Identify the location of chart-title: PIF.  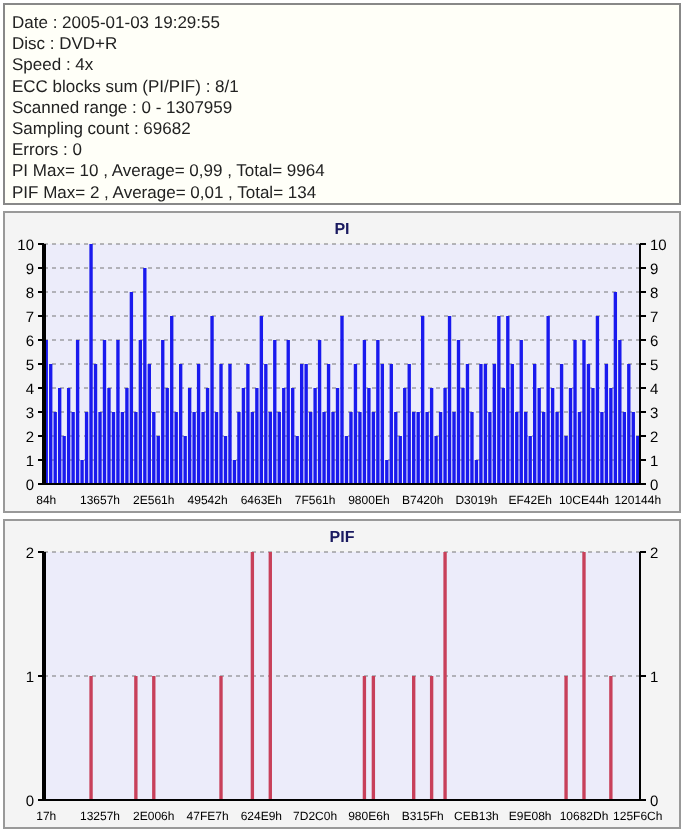
(342, 537).